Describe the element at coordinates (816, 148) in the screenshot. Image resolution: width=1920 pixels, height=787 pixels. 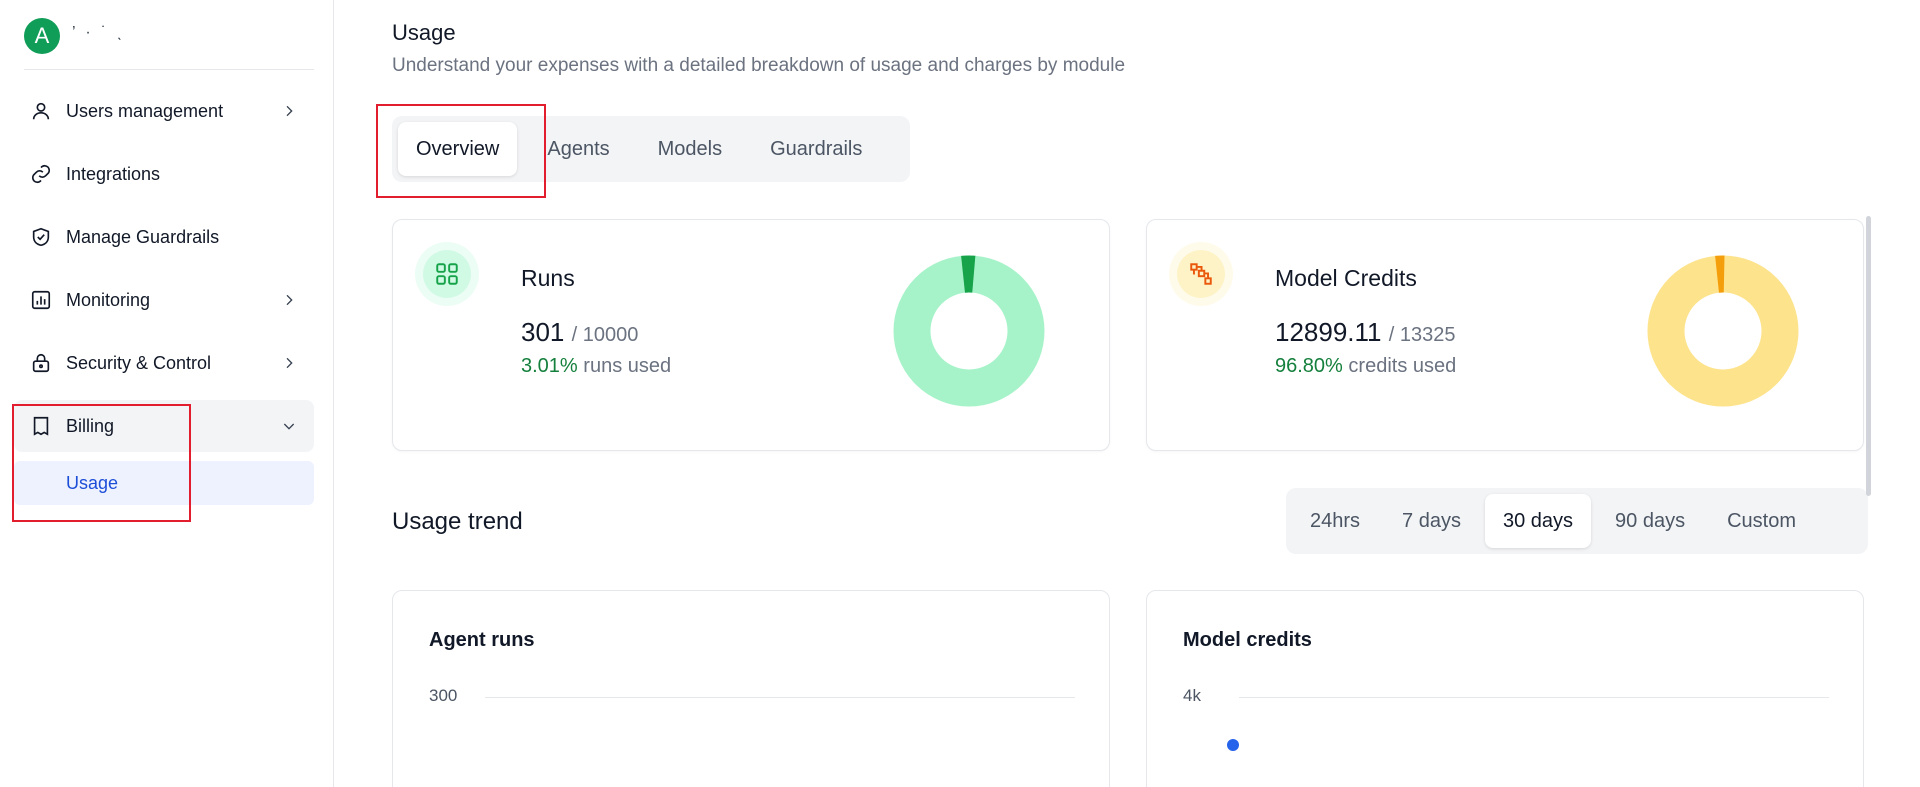
I see `tab-guardrails: Guardrails` at that location.